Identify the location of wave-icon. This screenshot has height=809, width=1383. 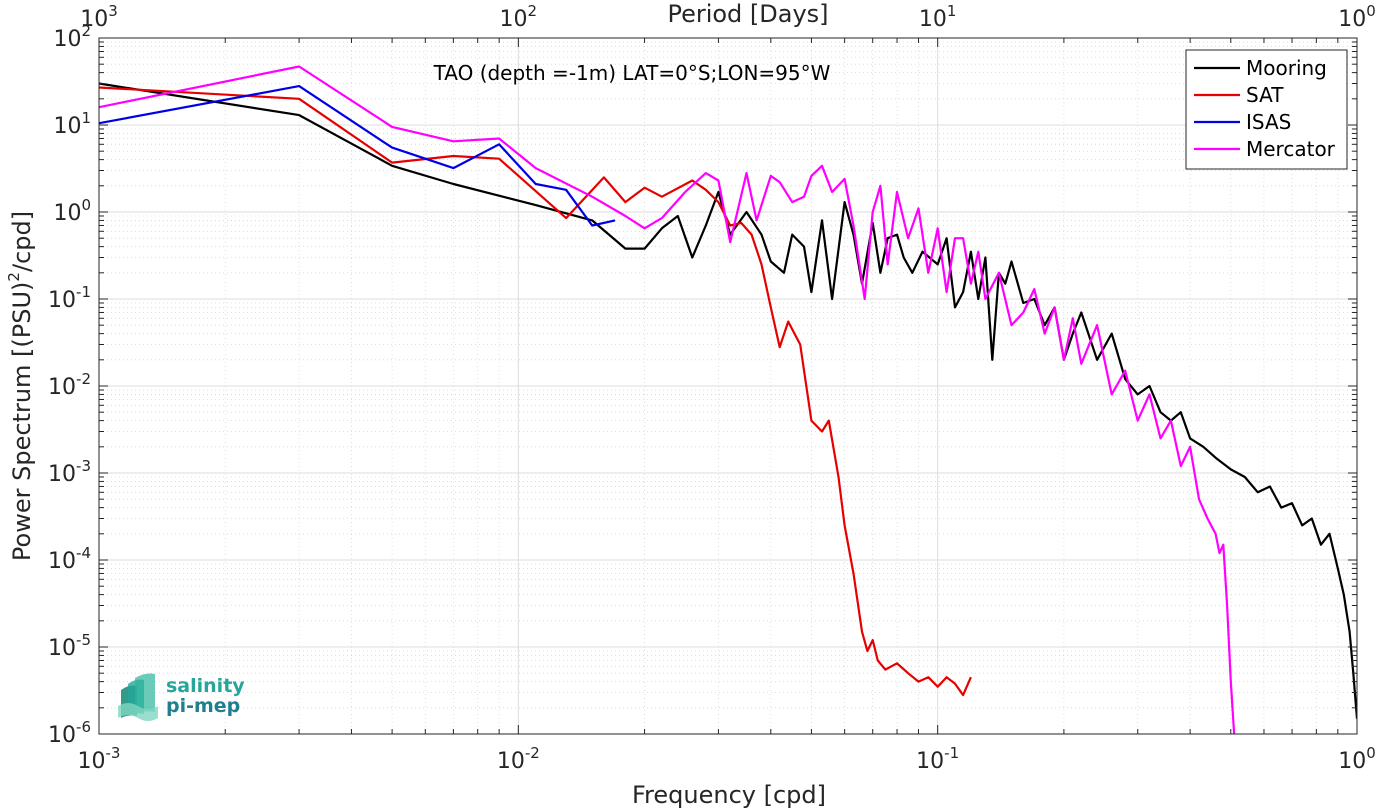
(138, 697).